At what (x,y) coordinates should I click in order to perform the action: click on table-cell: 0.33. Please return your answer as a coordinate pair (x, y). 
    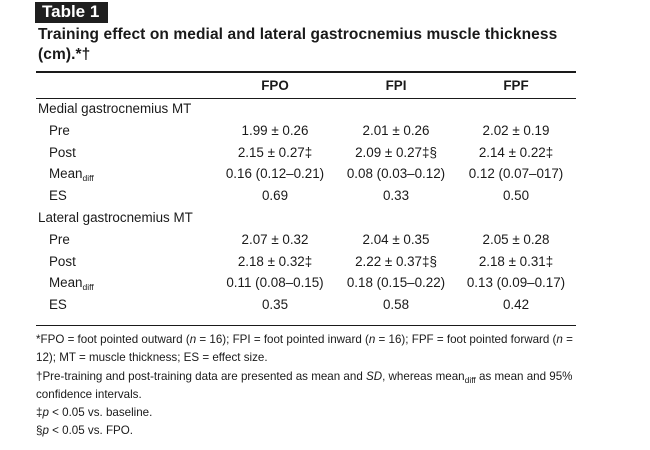
    Looking at the image, I should click on (396, 196).